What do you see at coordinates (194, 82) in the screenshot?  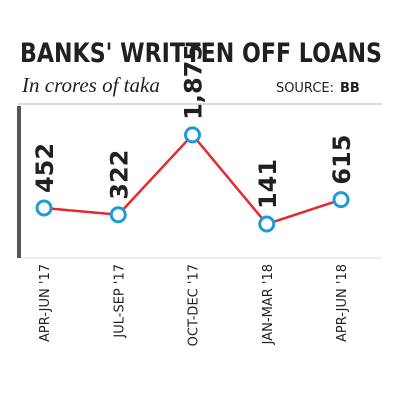 I see `value-label: 1,875` at bounding box center [194, 82].